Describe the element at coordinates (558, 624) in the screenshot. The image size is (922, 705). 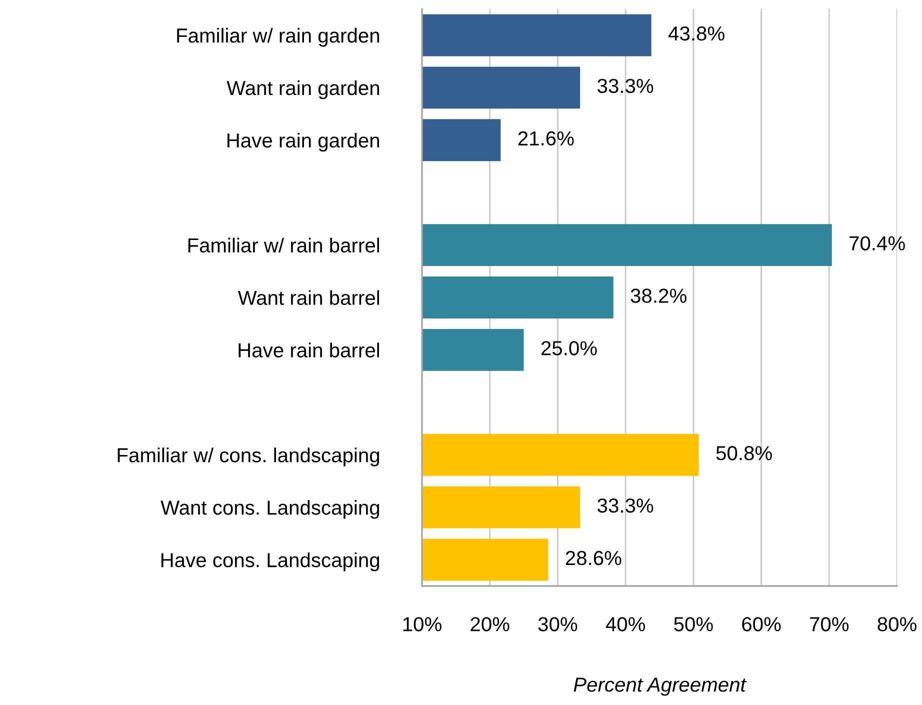
I see `x-tick-label: 30%` at that location.